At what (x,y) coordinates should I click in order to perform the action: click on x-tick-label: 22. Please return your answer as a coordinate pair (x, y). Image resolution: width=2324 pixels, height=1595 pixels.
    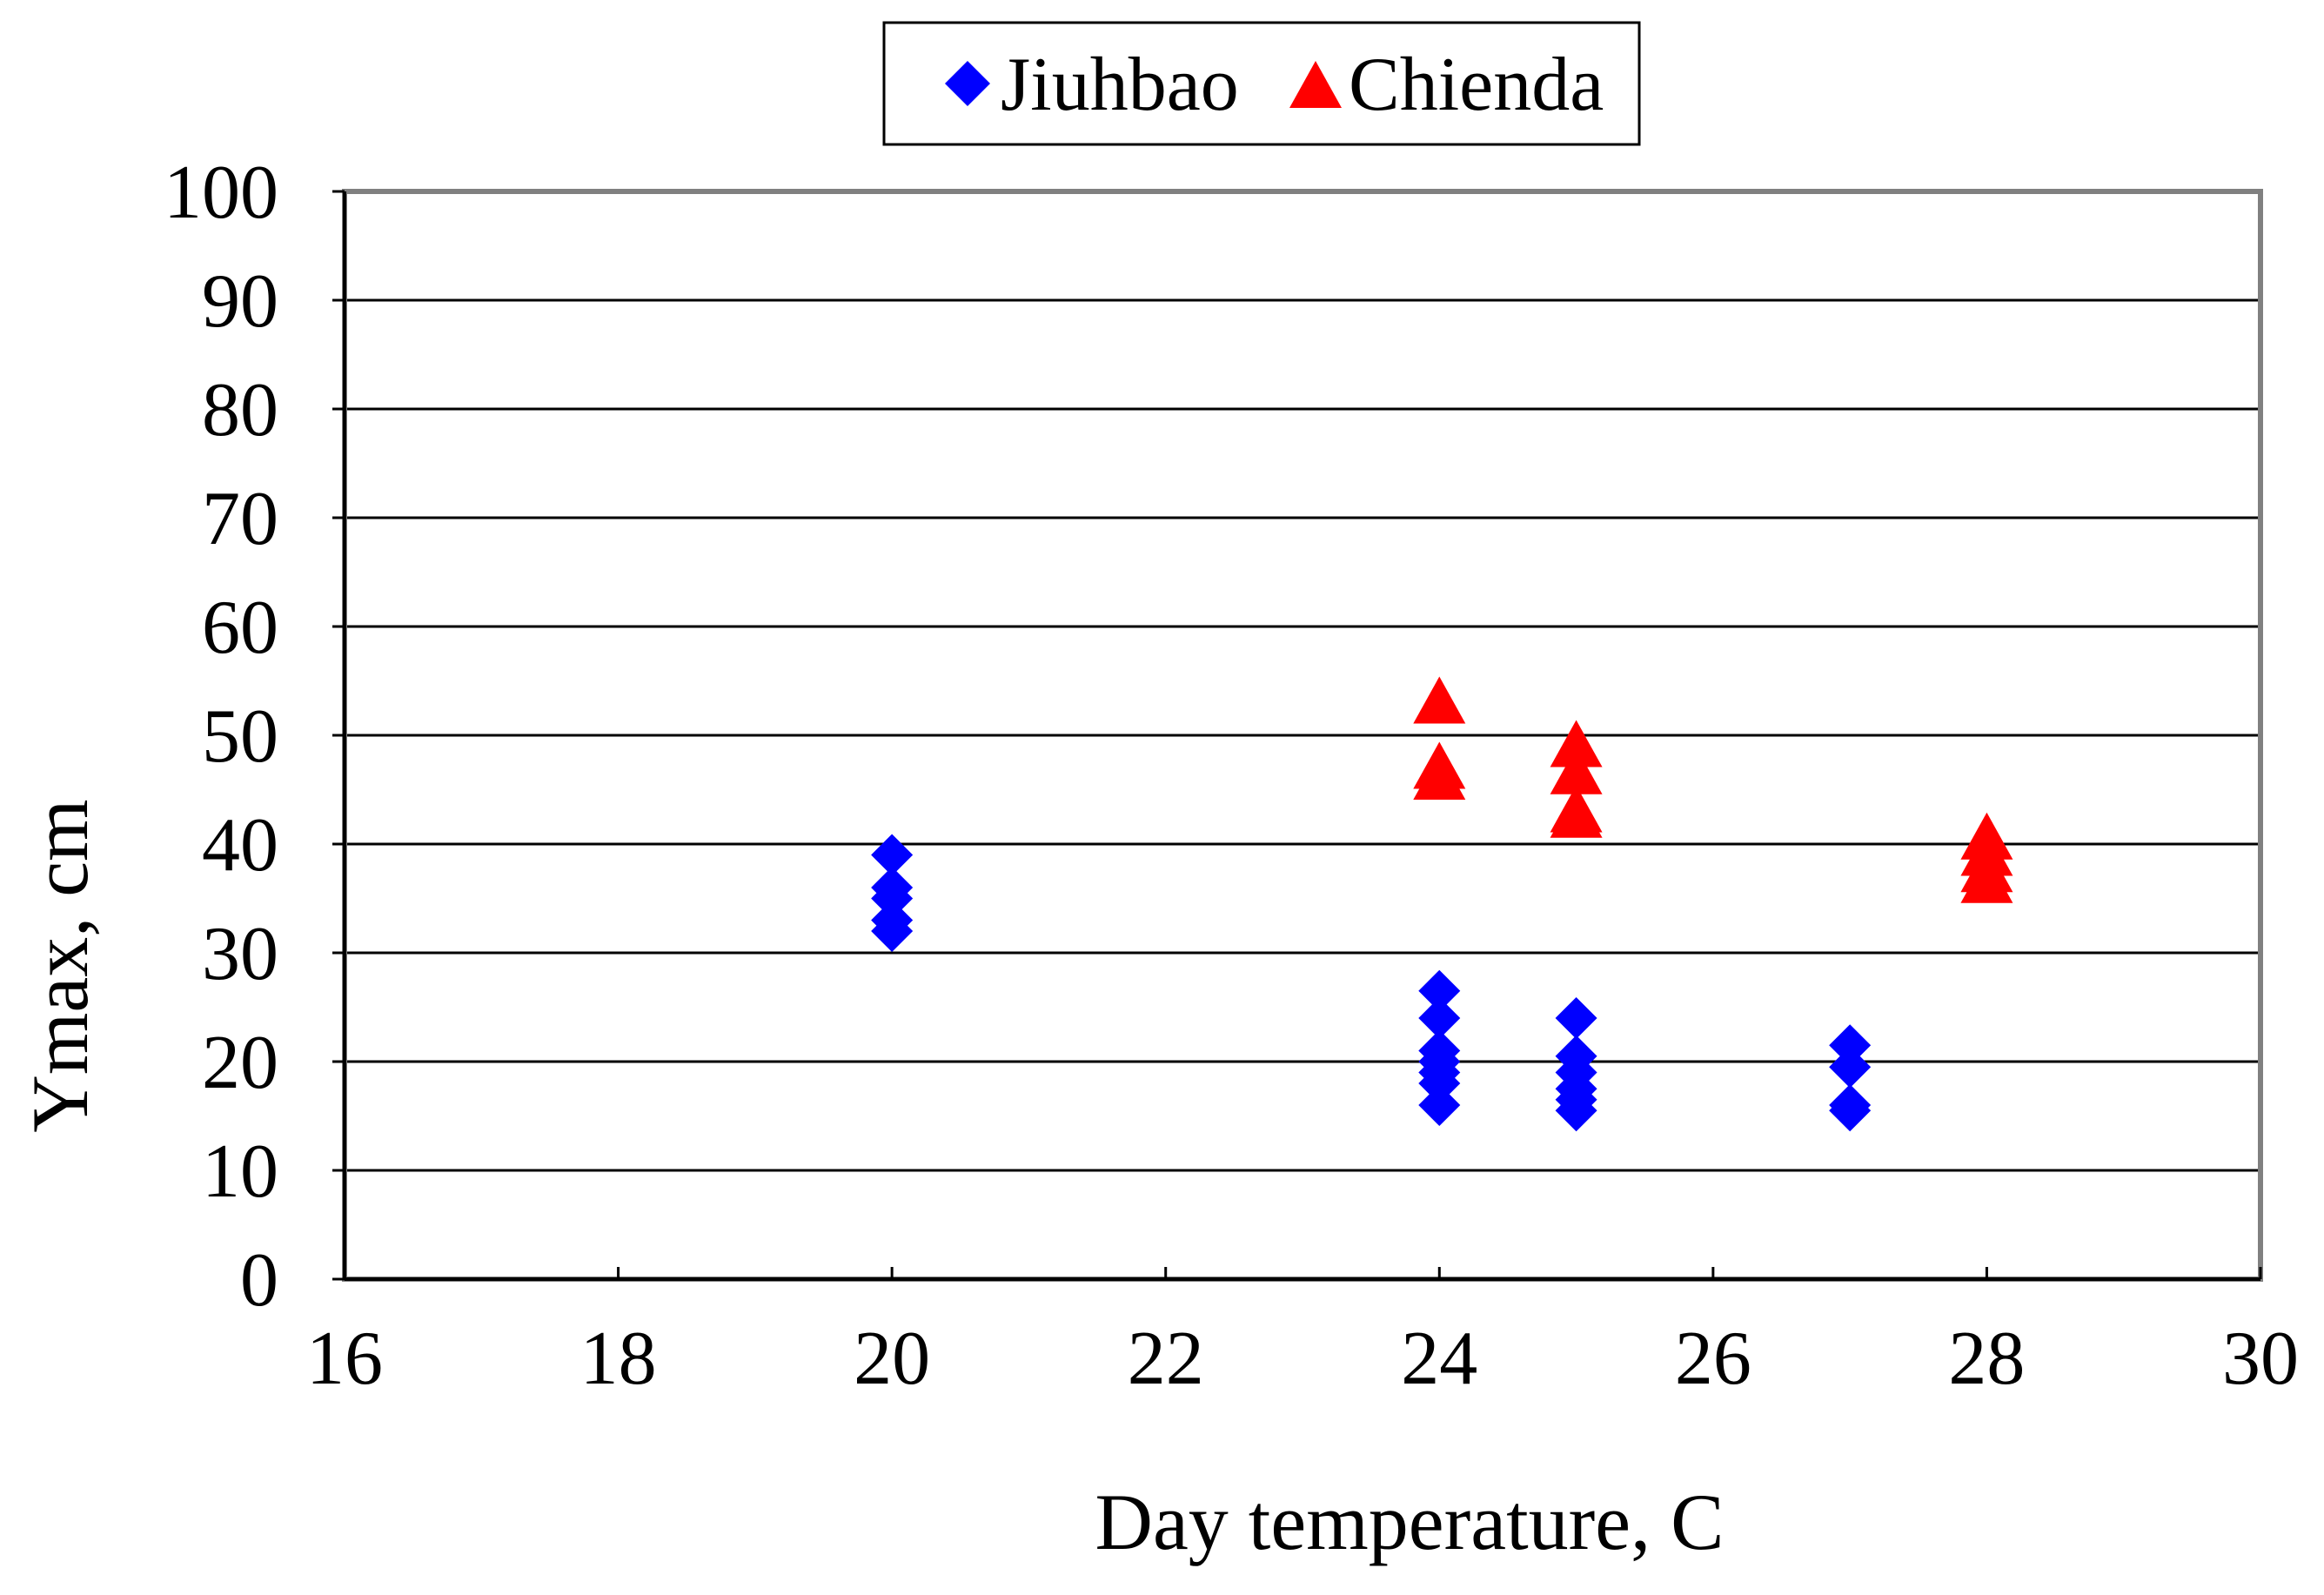
    Looking at the image, I should click on (1166, 1359).